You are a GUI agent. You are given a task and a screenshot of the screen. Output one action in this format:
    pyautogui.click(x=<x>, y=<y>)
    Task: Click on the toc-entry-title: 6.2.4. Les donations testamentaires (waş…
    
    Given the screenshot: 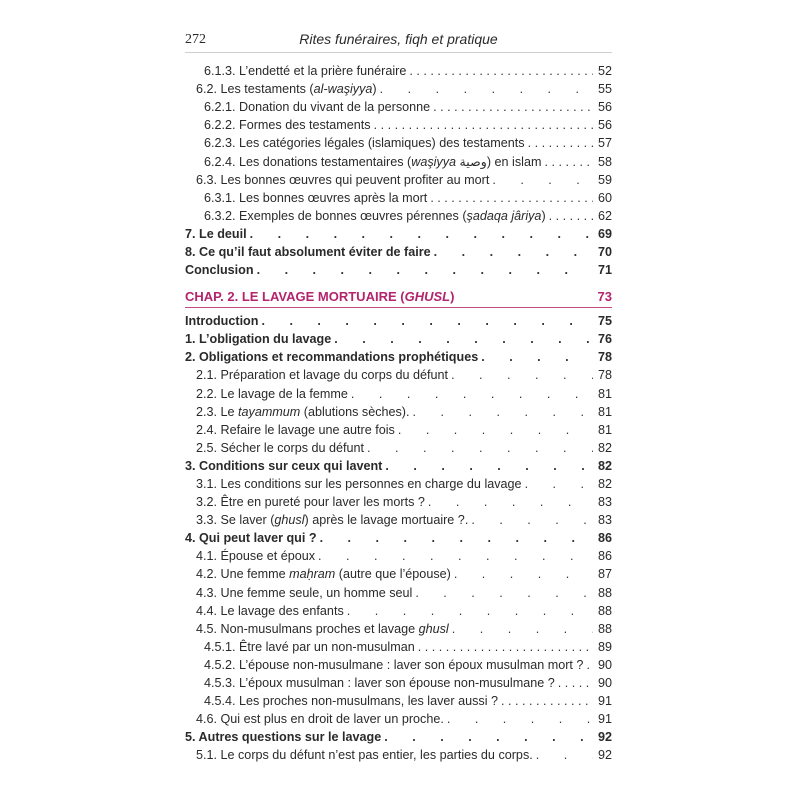 What is the action you would take?
    pyautogui.click(x=373, y=162)
    